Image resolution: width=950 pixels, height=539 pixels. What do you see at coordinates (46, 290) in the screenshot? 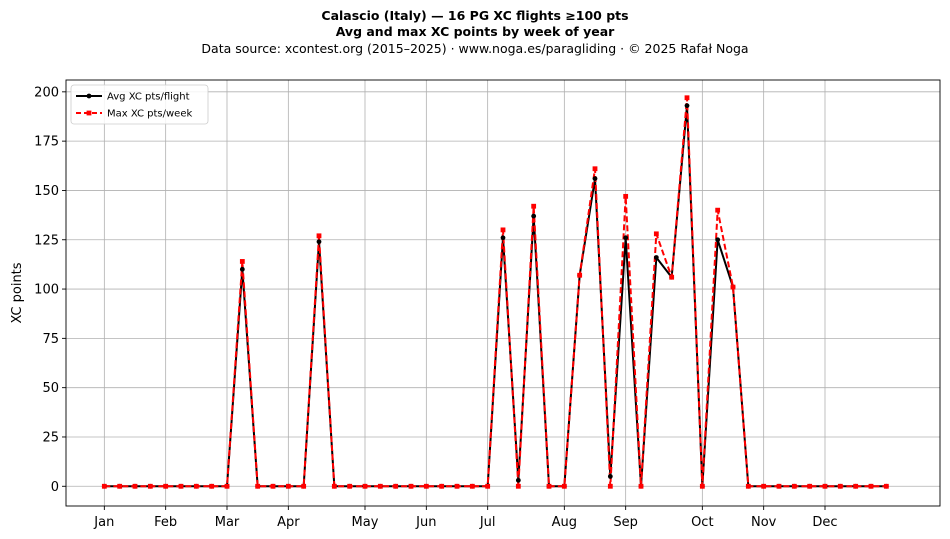
I see `y-tick-label: 100` at bounding box center [46, 290].